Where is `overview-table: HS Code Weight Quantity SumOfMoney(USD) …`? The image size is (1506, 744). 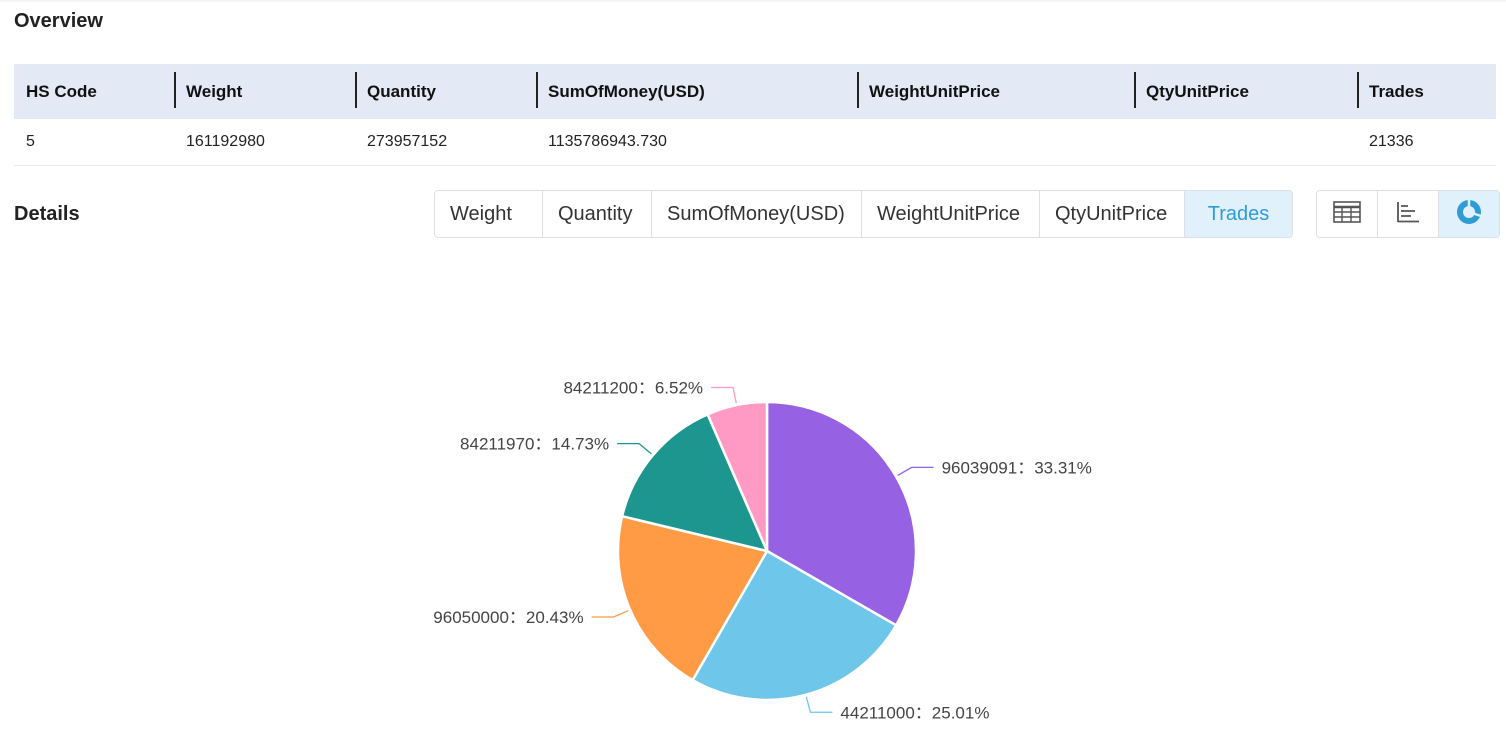
overview-table: HS Code Weight Quantity SumOfMoney(USD) … is located at coordinates (755, 115).